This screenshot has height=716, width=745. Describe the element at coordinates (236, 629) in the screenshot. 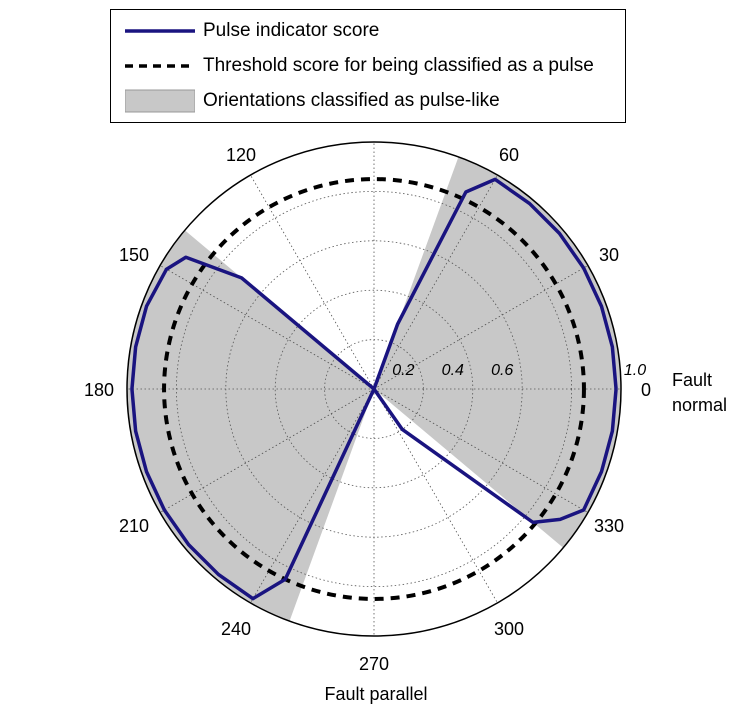

I see `angle-label-240: 240` at that location.